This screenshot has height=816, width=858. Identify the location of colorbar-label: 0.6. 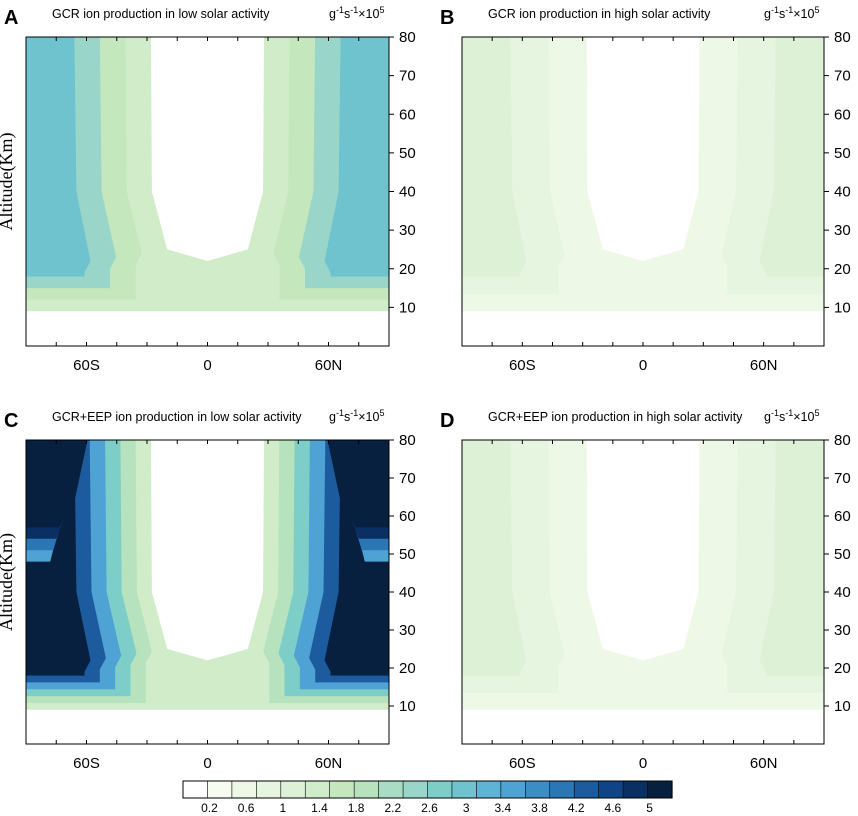
(246, 808).